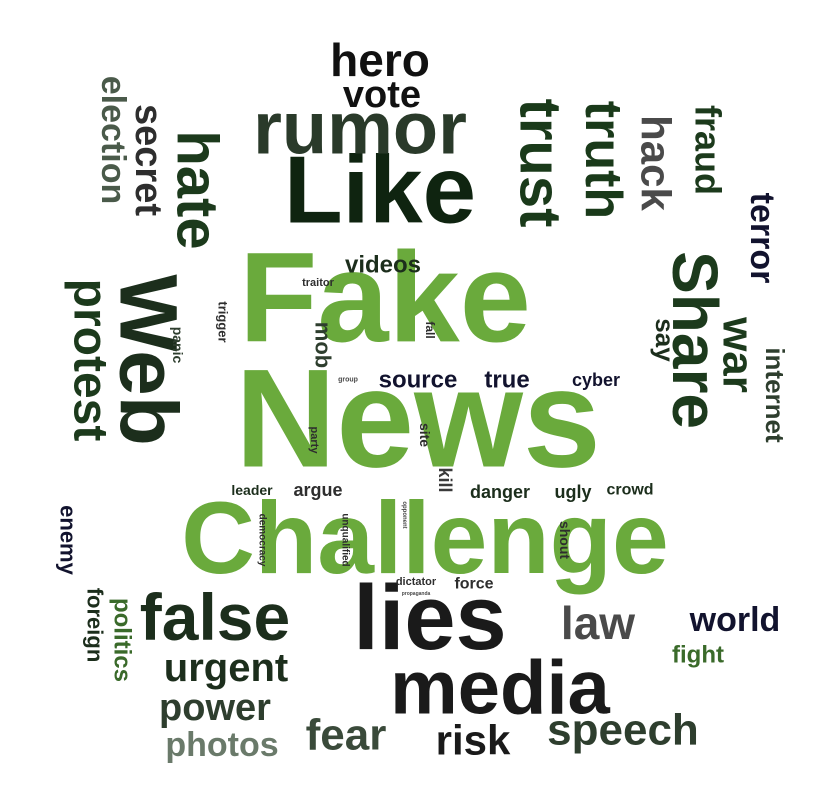  What do you see at coordinates (197, 189) in the screenshot?
I see `word-hate: hate` at bounding box center [197, 189].